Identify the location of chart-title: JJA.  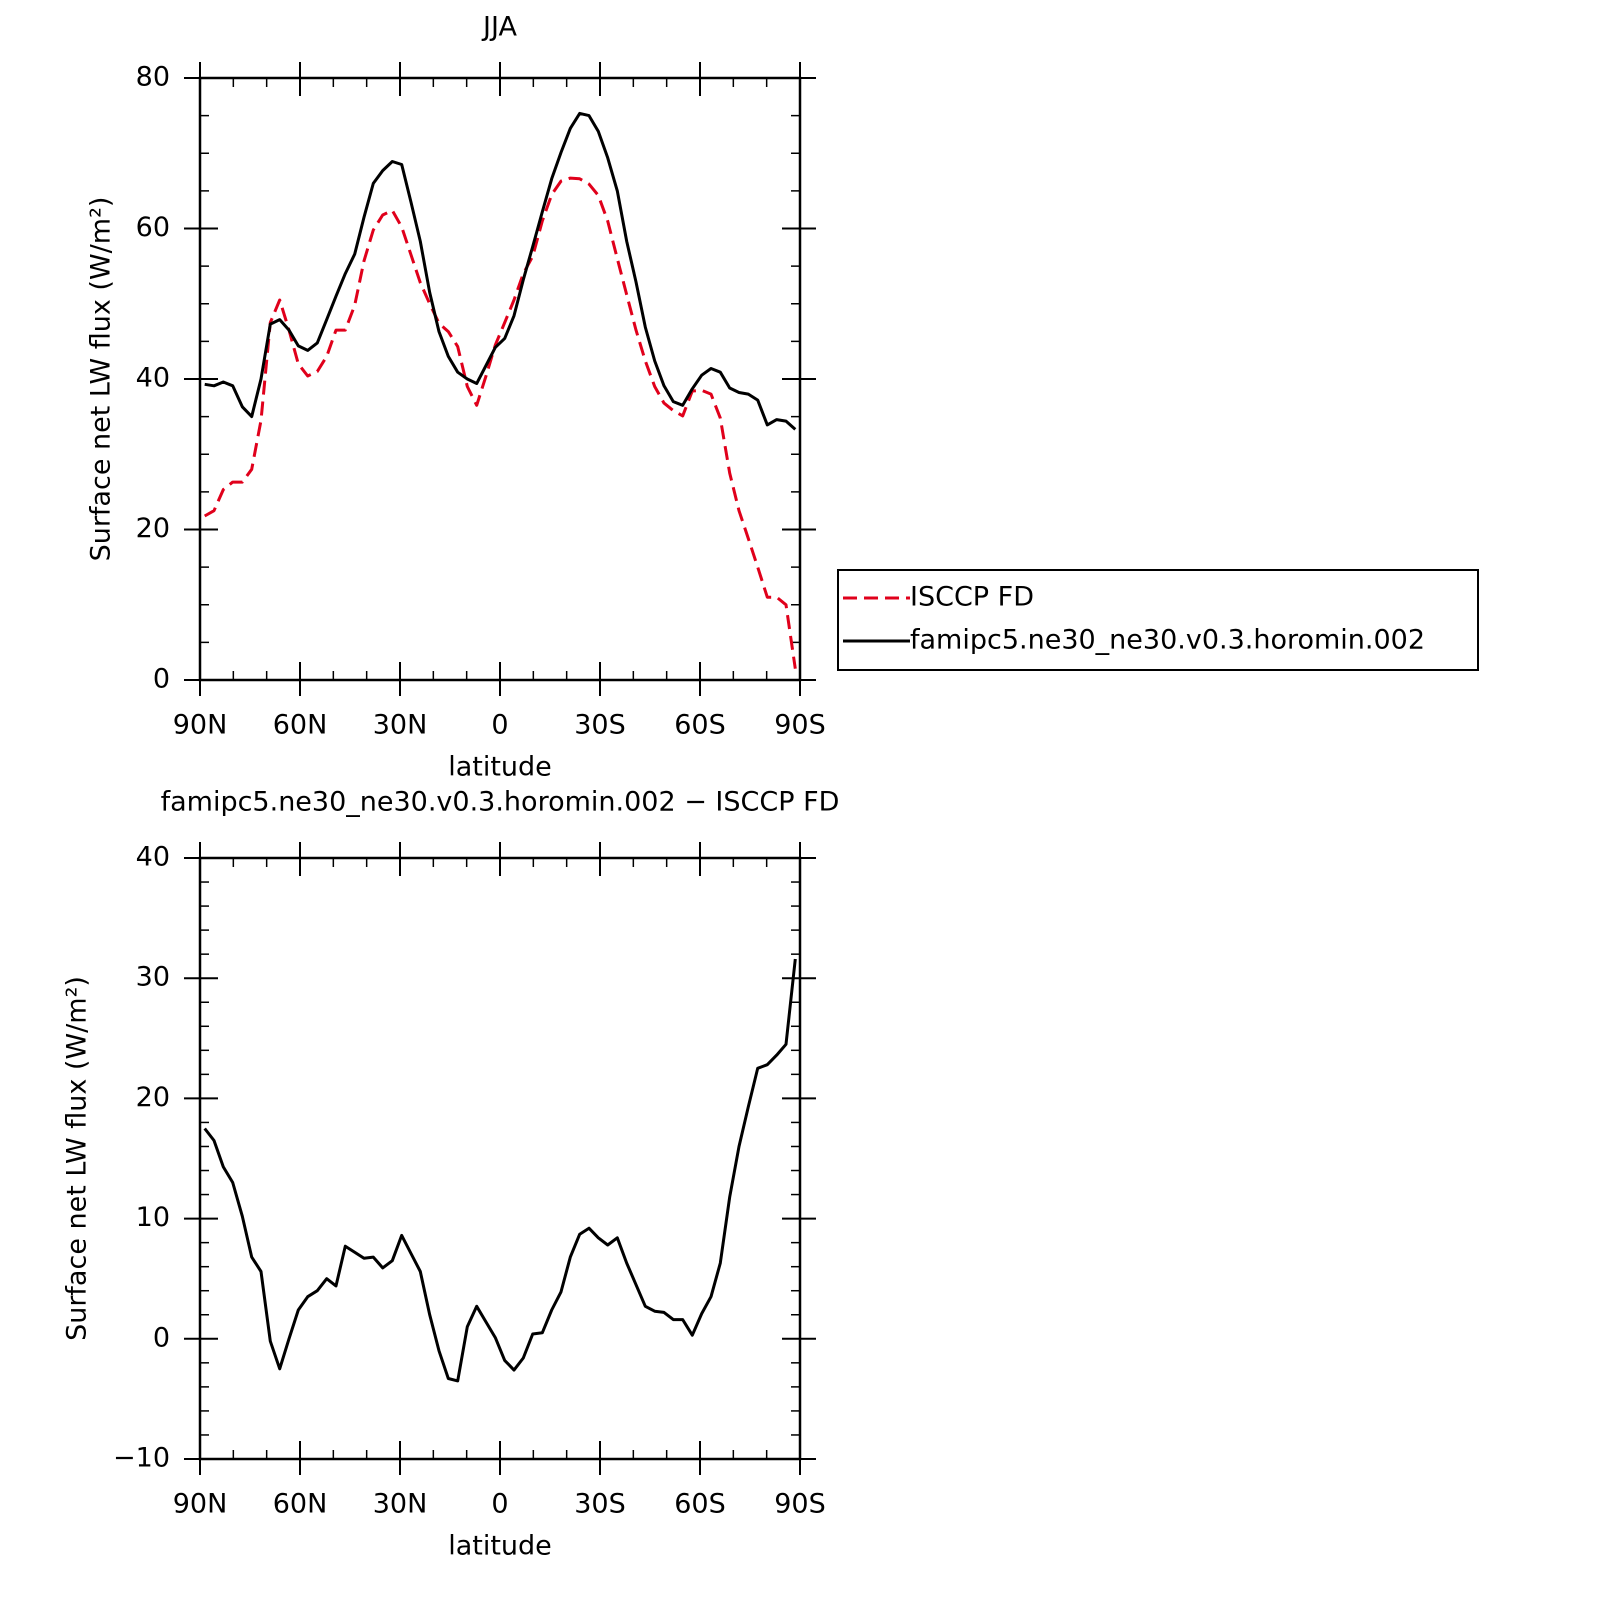
(499, 27).